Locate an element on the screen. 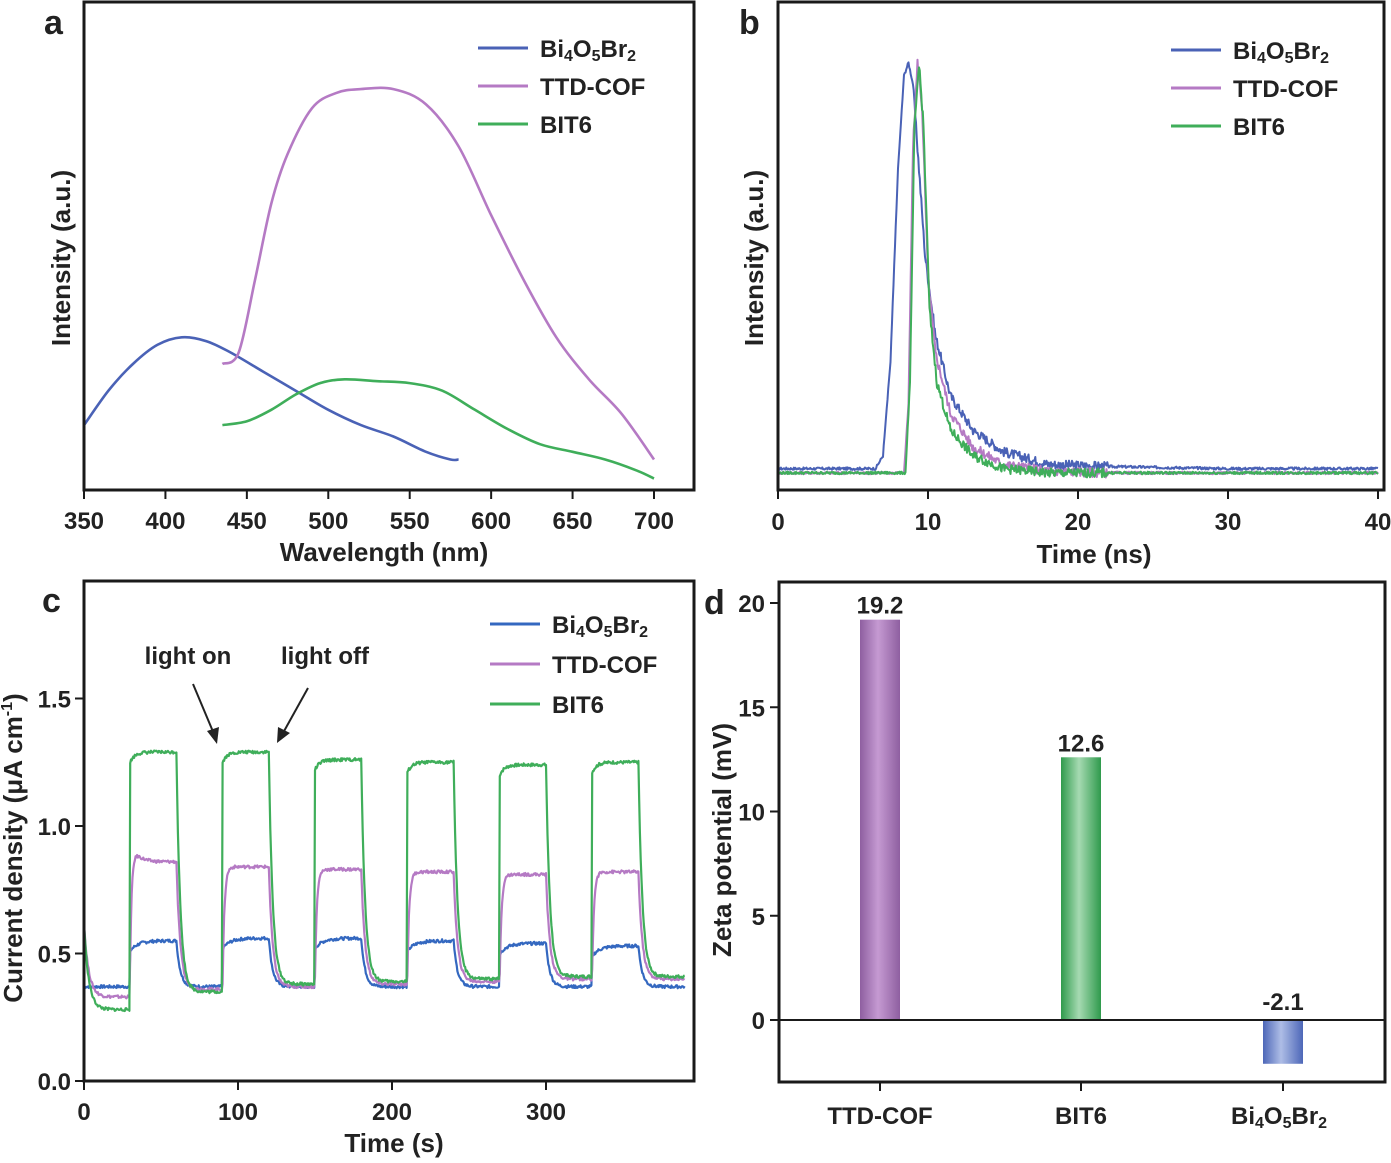  panel-c-ytick-label: 1.5 is located at coordinates (54, 700).